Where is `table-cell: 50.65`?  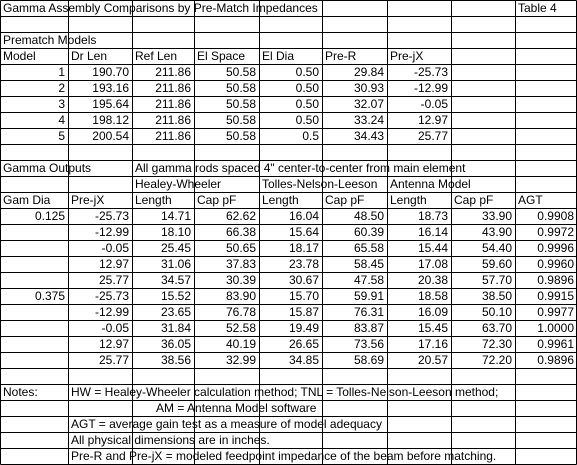 table-cell: 50.65 is located at coordinates (240, 248).